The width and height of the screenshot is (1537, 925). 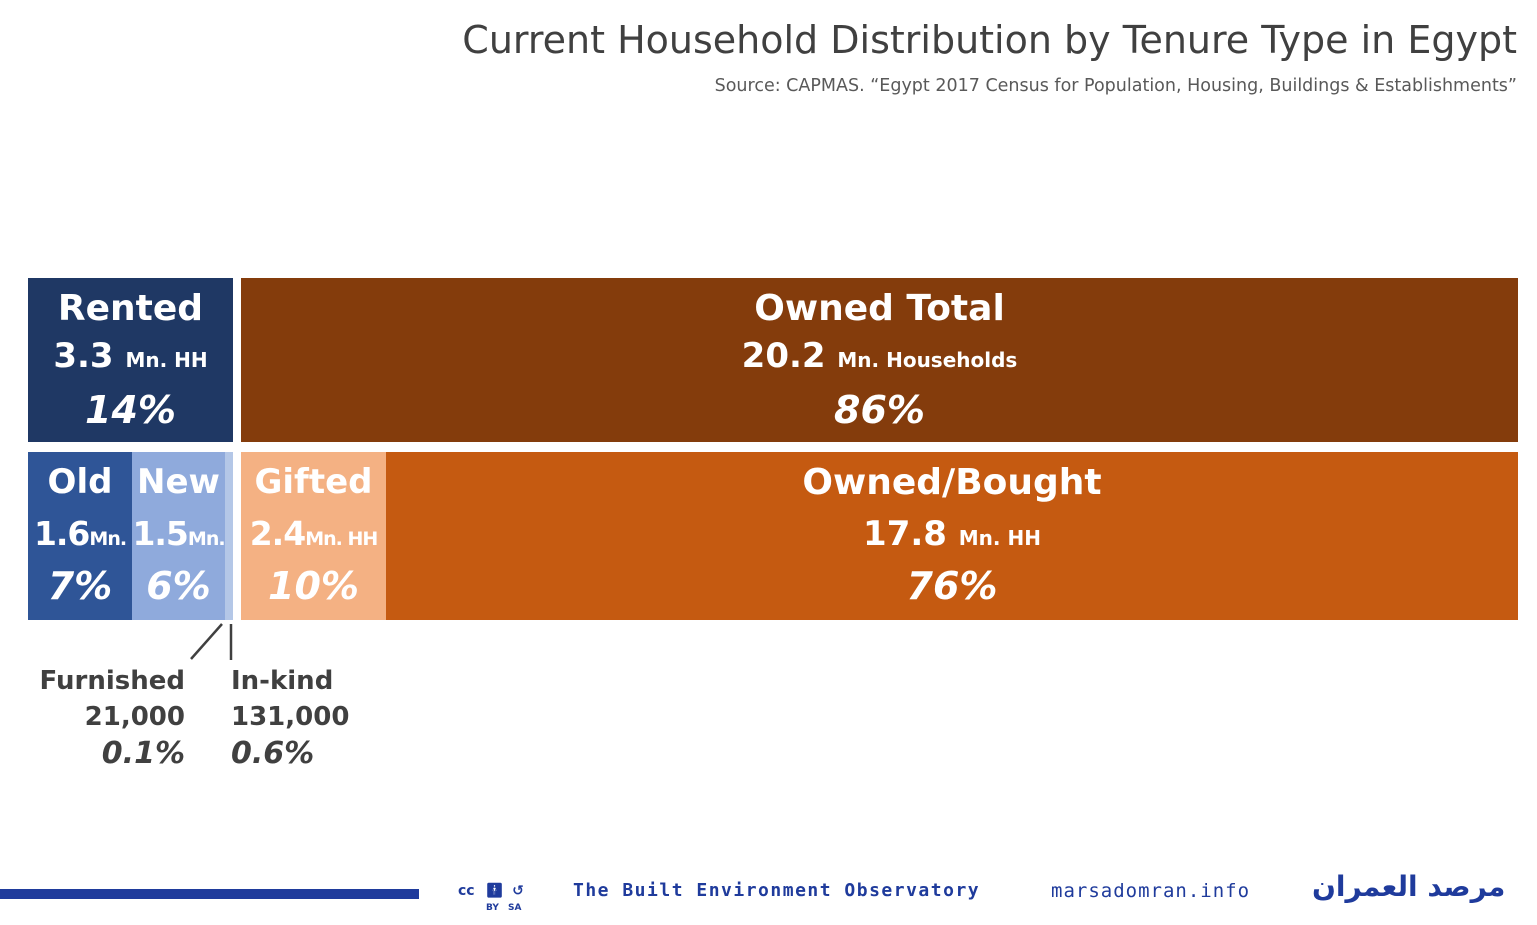 I want to click on old-block: Old 1.6Mn. 7%, so click(x=80, y=536).